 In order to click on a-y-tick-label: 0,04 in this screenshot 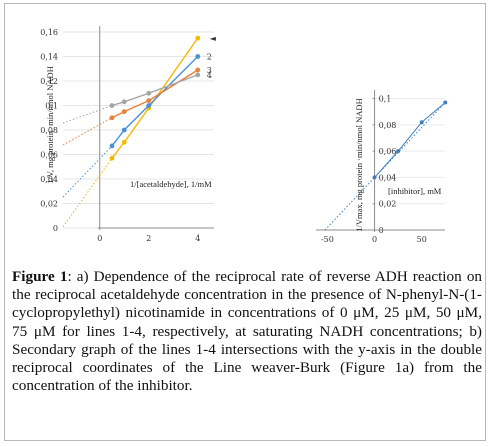, I will do `click(49, 179)`.